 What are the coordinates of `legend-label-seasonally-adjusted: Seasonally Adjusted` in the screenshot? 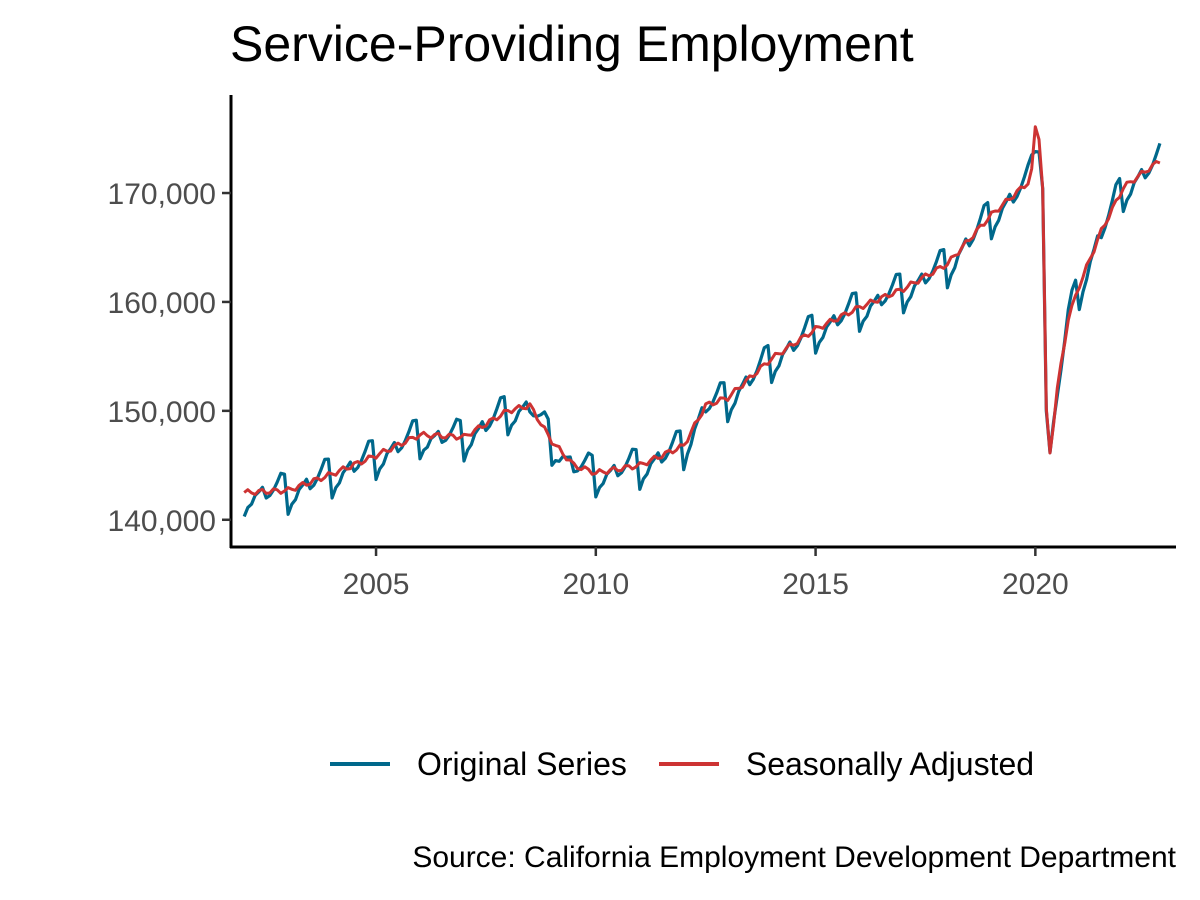 It's located at (890, 764).